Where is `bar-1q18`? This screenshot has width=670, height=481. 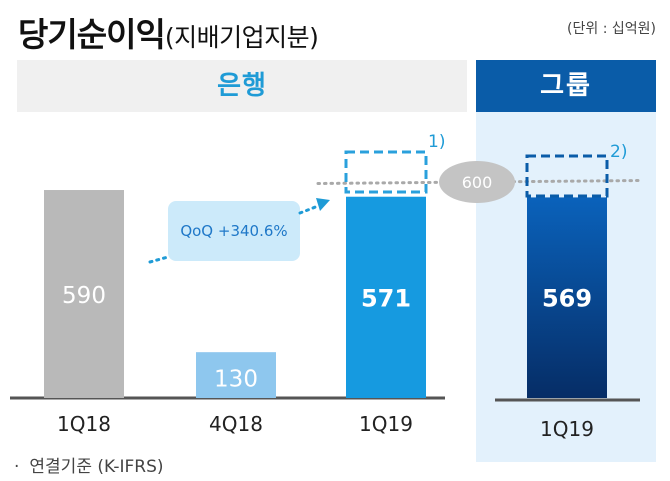
bar-1q18 is located at coordinates (84, 294).